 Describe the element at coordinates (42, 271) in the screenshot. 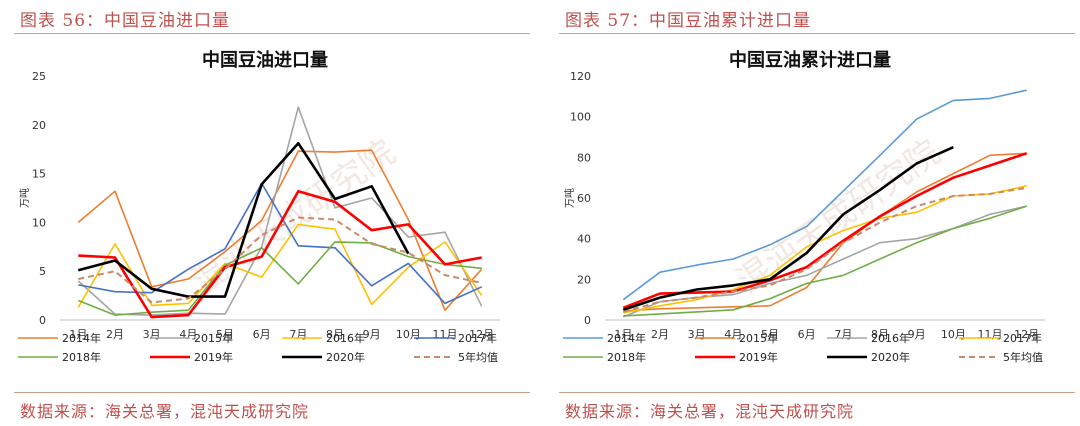

I see `y-tick-label: 5` at that location.